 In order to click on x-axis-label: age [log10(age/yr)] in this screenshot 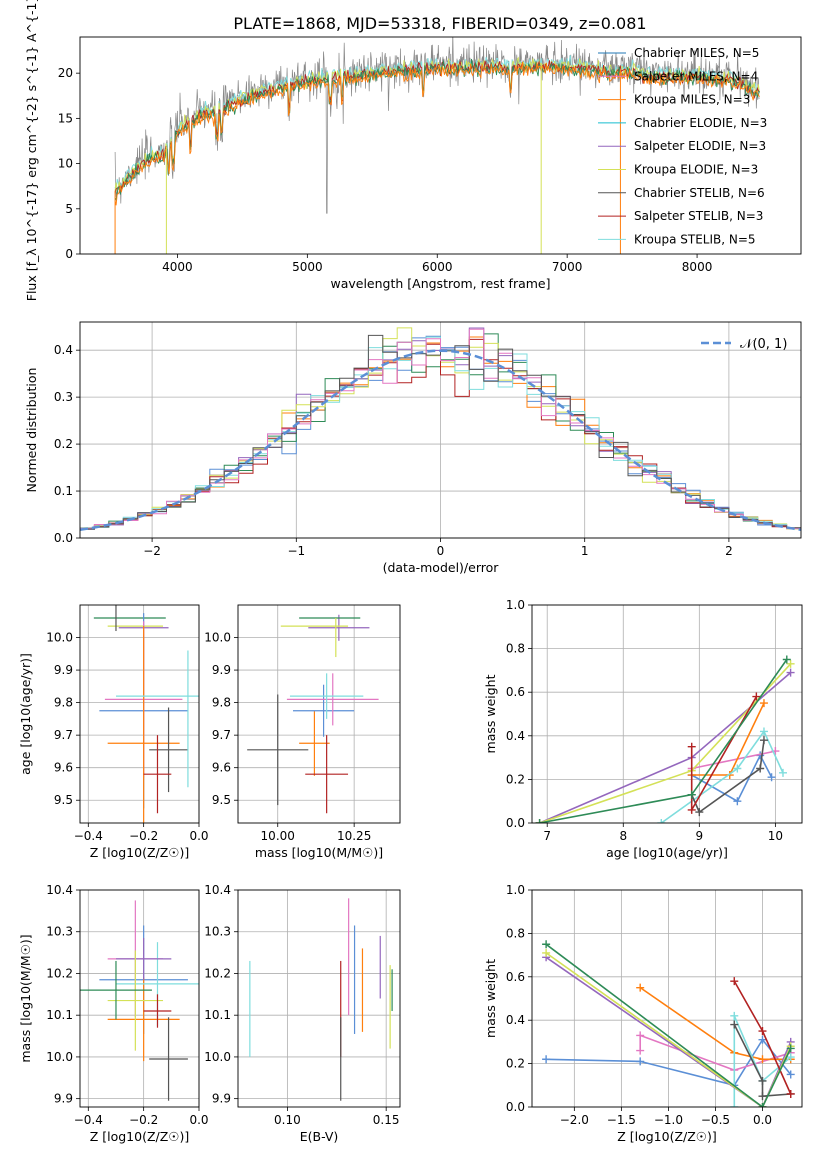, I will do `click(667, 852)`.